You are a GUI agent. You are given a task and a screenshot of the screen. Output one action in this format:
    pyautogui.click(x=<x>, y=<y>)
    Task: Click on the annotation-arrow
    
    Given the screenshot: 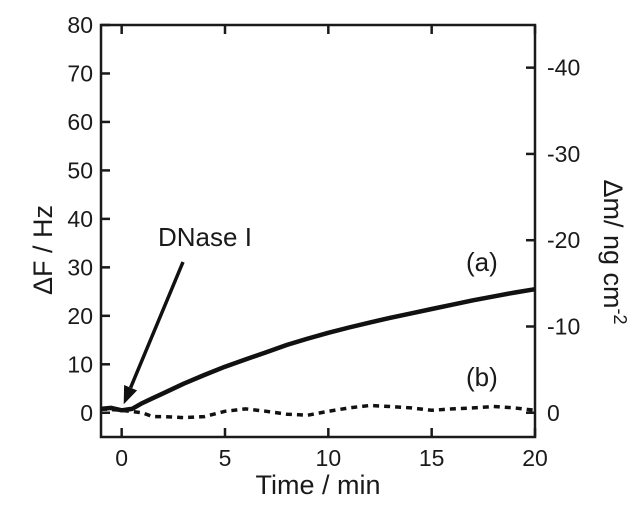 What is the action you would take?
    pyautogui.click(x=156, y=325)
    